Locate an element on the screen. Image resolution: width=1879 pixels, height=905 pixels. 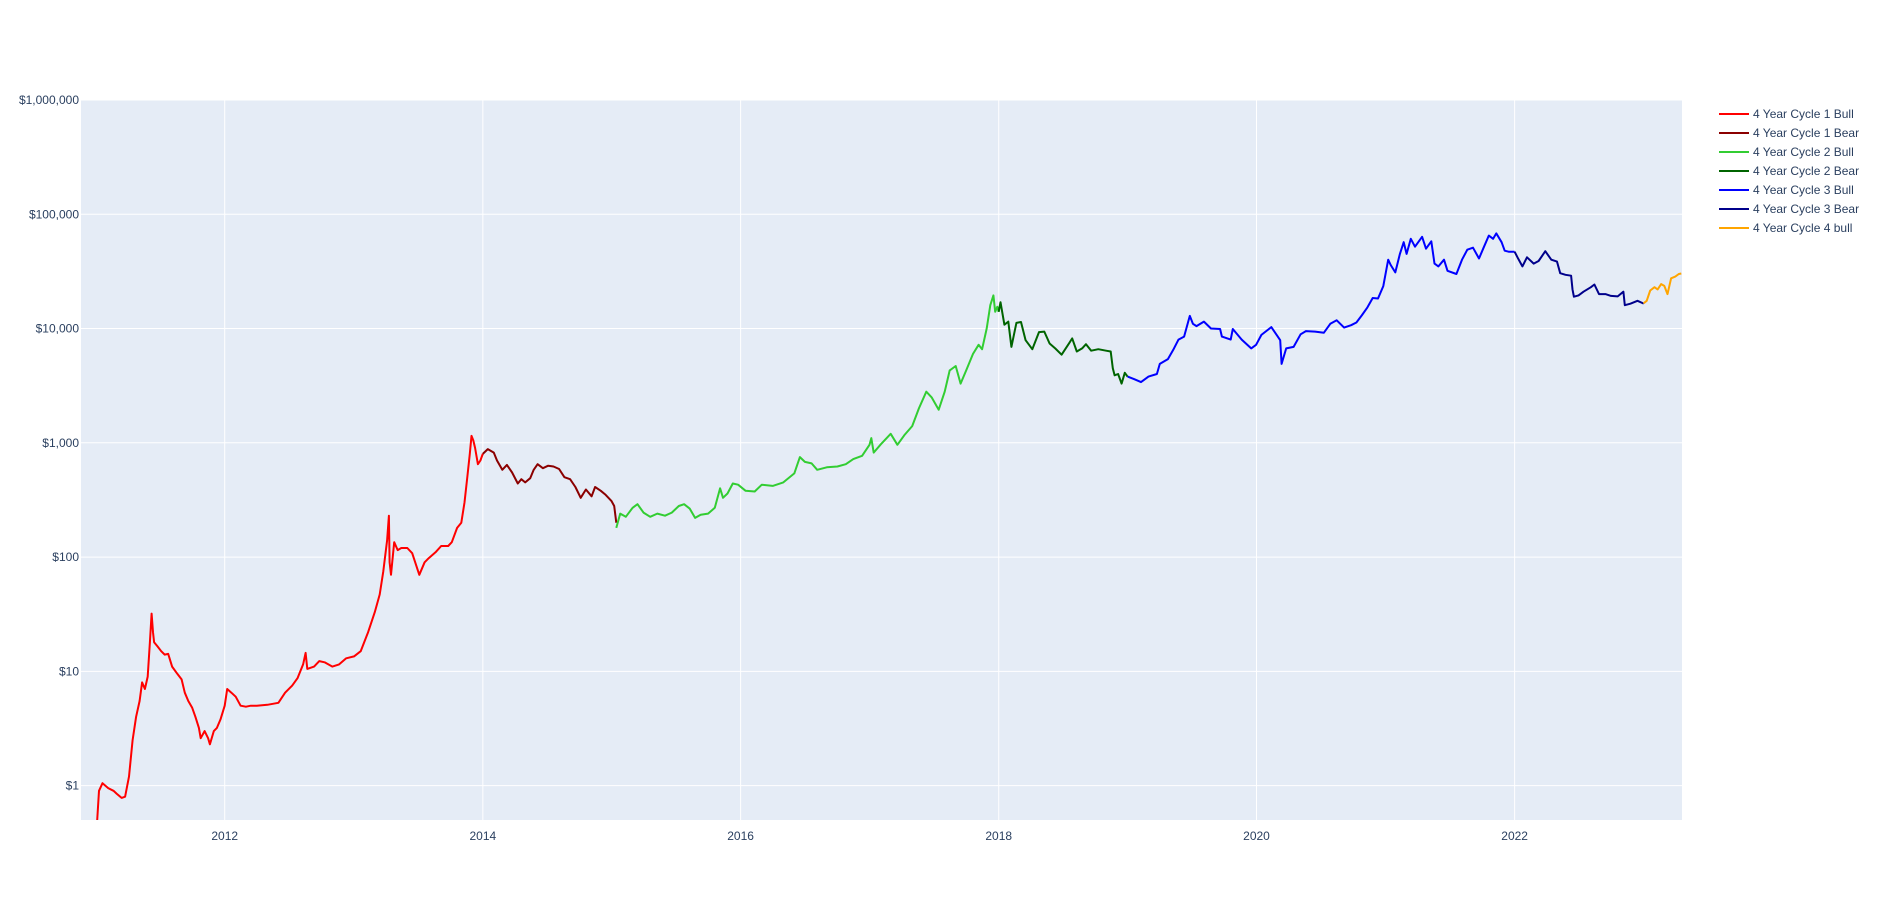
x-tick-label: 2014 is located at coordinates (482, 836).